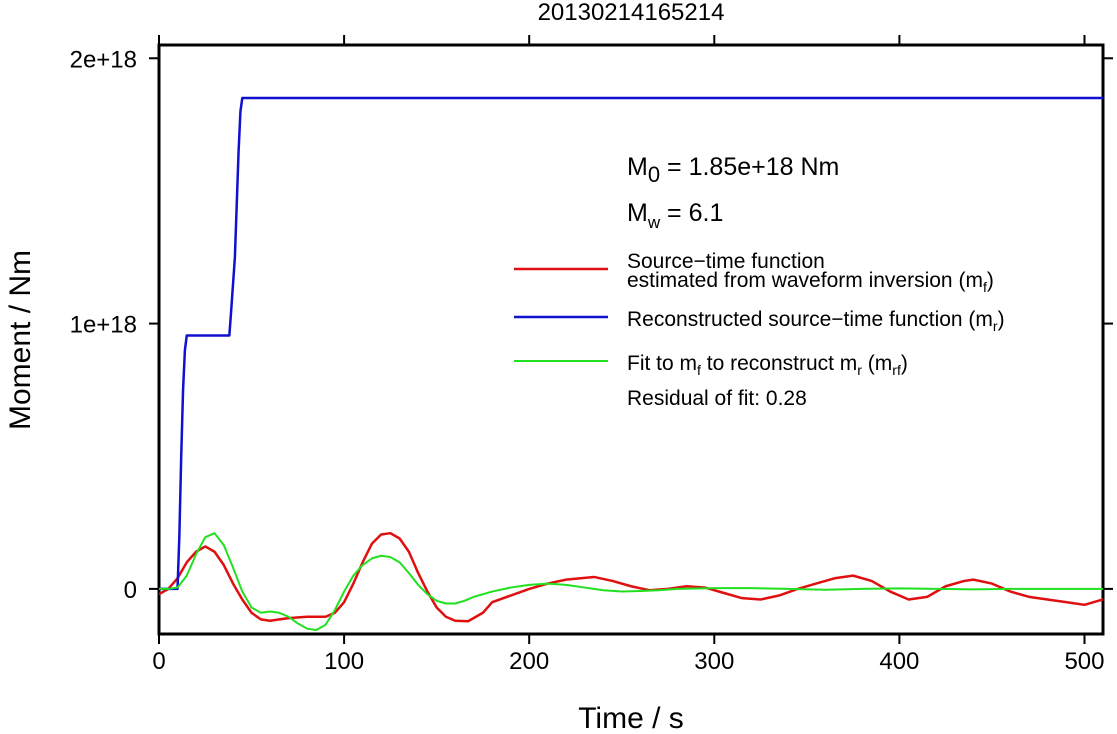 This screenshot has width=1117, height=734. Describe the element at coordinates (726, 261) in the screenshot. I see `legend-label-red-line1: Source−time function` at that location.